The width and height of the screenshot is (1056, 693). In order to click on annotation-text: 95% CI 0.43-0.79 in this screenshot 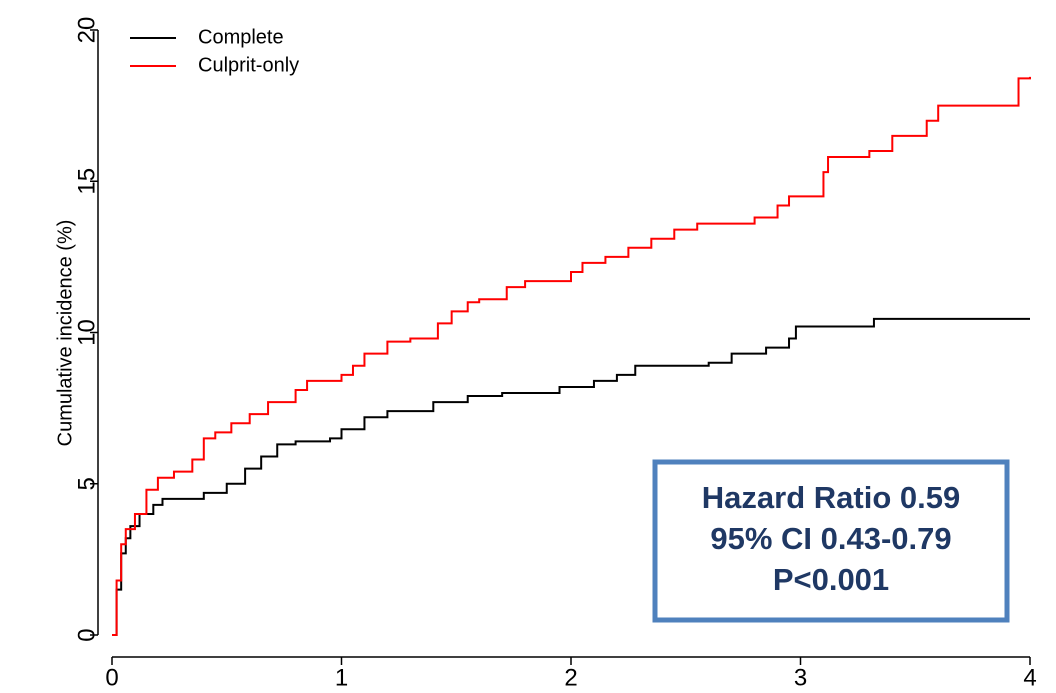, I will do `click(830, 538)`.